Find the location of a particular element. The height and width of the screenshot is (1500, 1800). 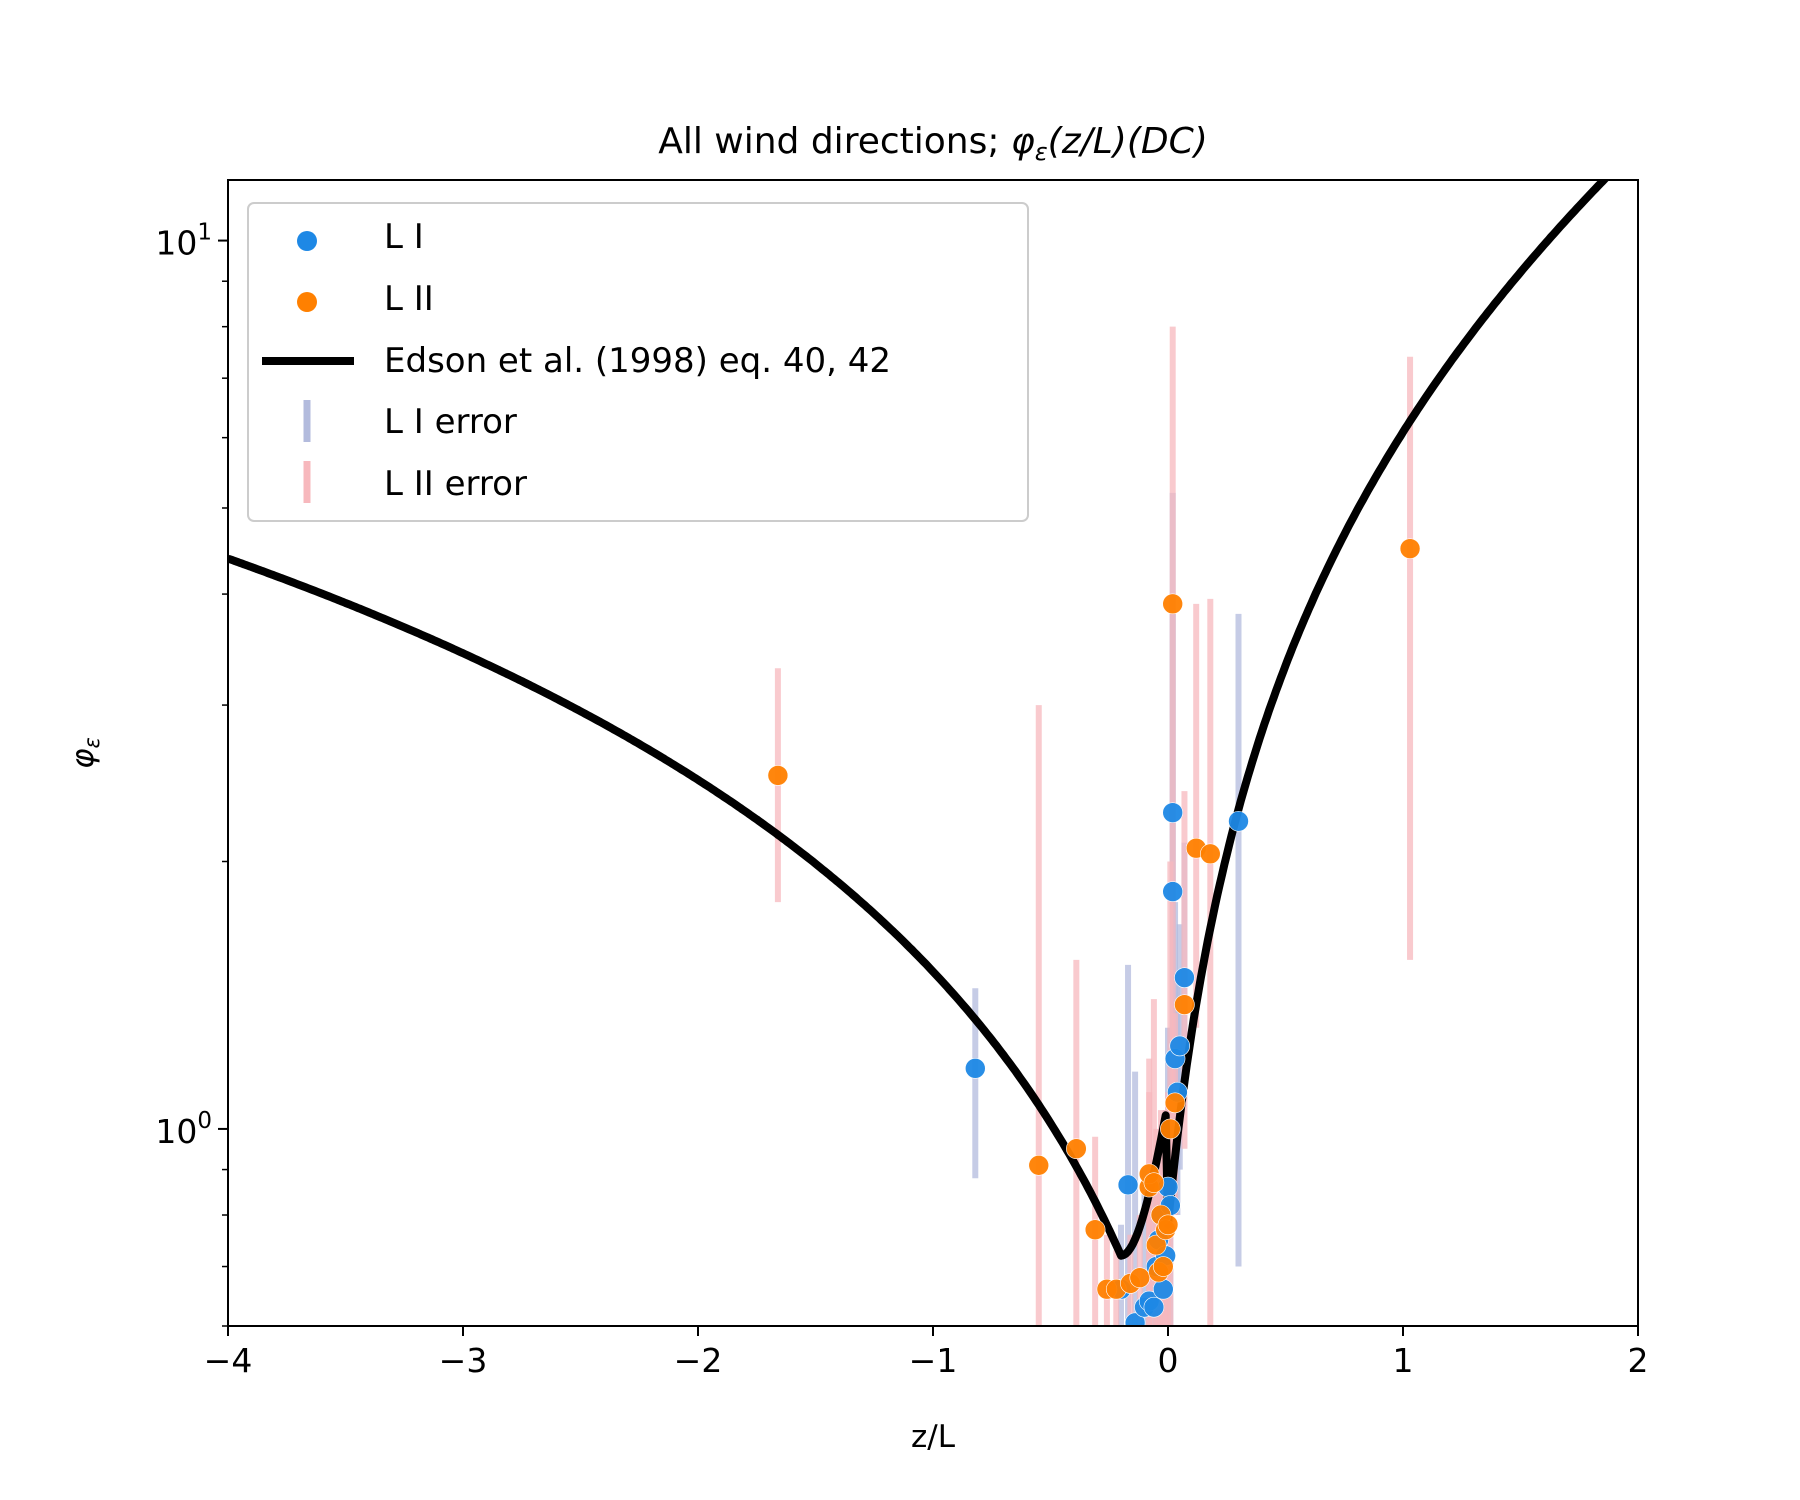

x-tick-label: −4 is located at coordinates (228, 1360).